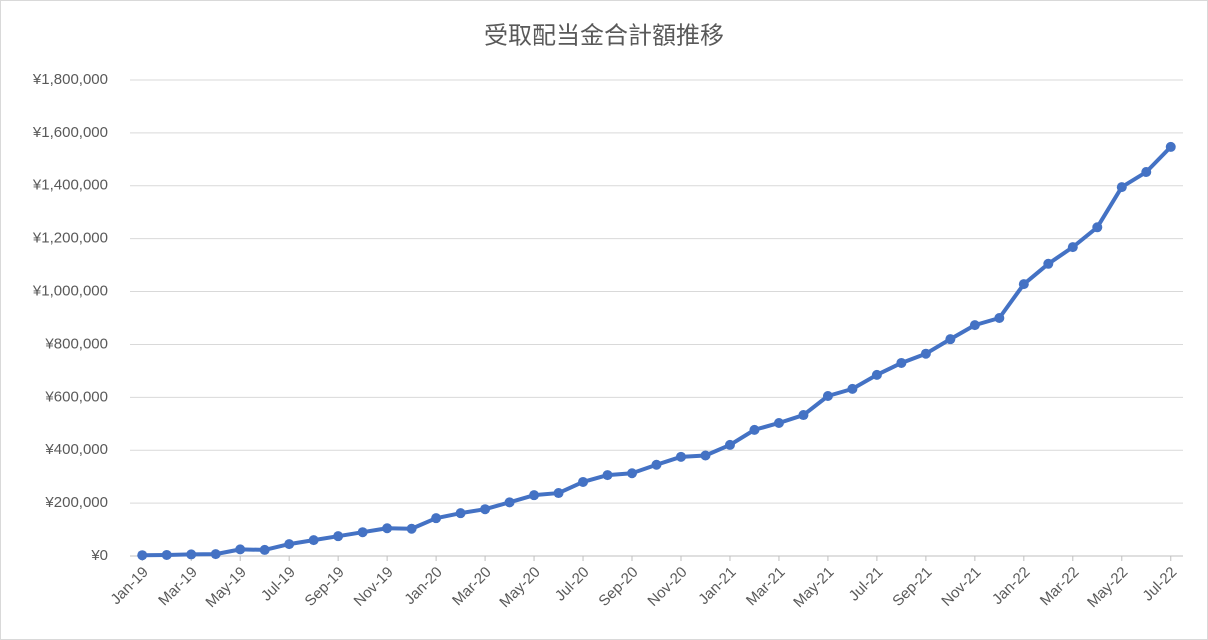  What do you see at coordinates (70, 238) in the screenshot?
I see `y-tick-label: ¥1,200,000` at bounding box center [70, 238].